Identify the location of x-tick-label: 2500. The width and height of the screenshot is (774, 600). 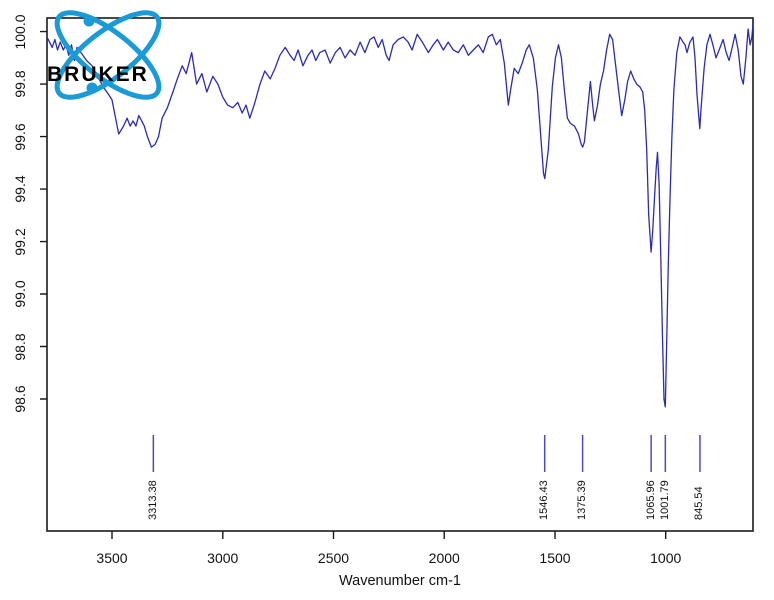
(333, 558).